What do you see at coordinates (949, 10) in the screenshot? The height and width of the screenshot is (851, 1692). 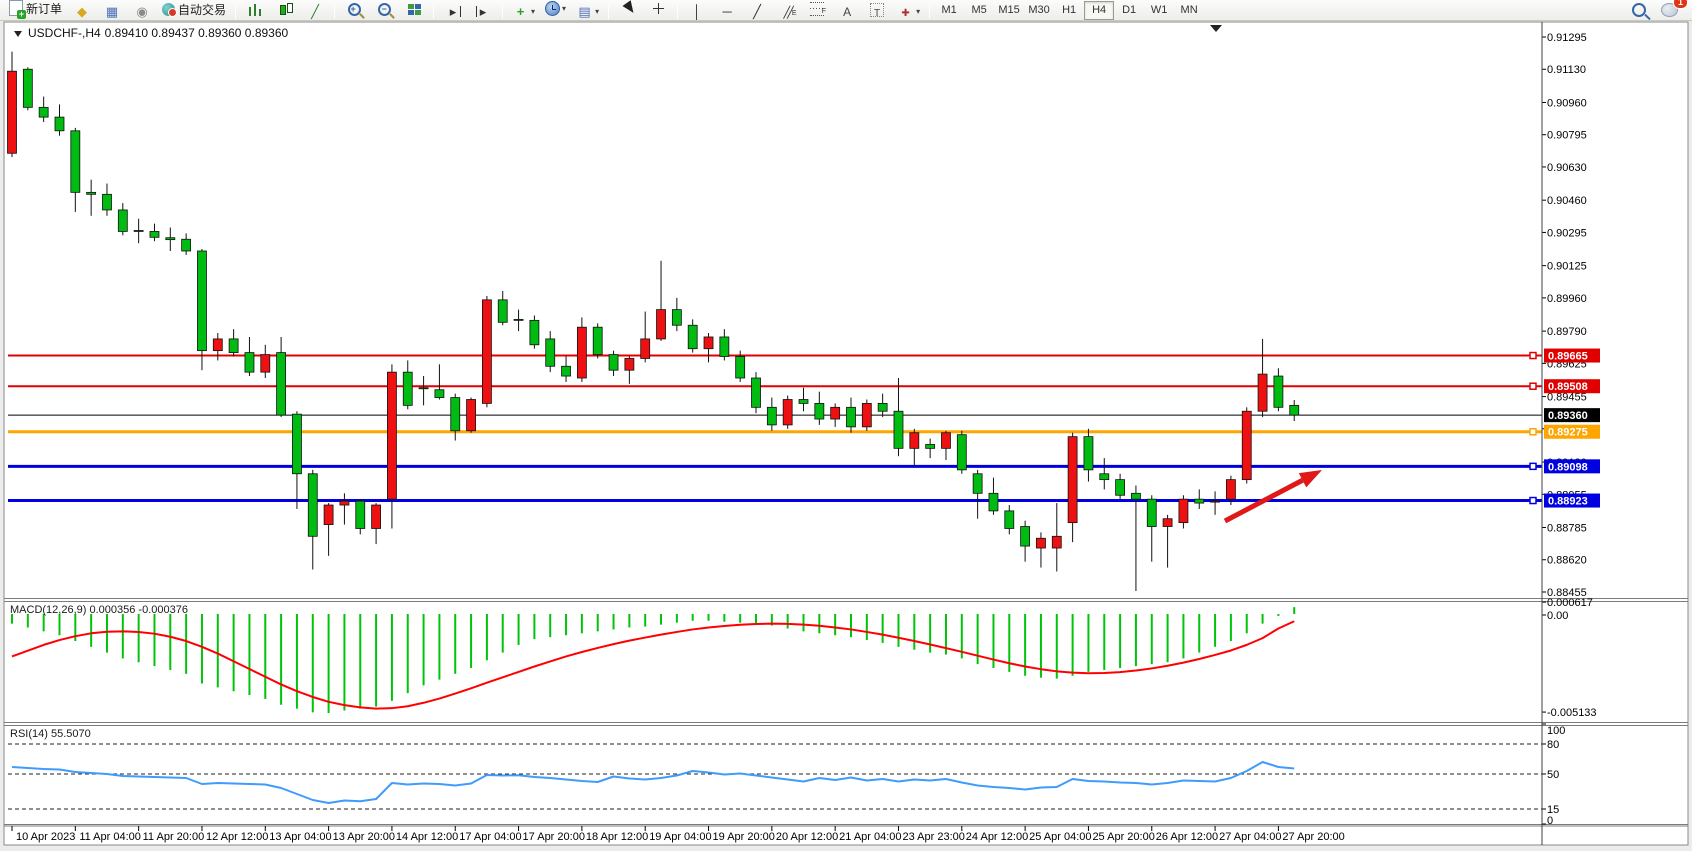 I see `timeframe-m1-button: M1` at bounding box center [949, 10].